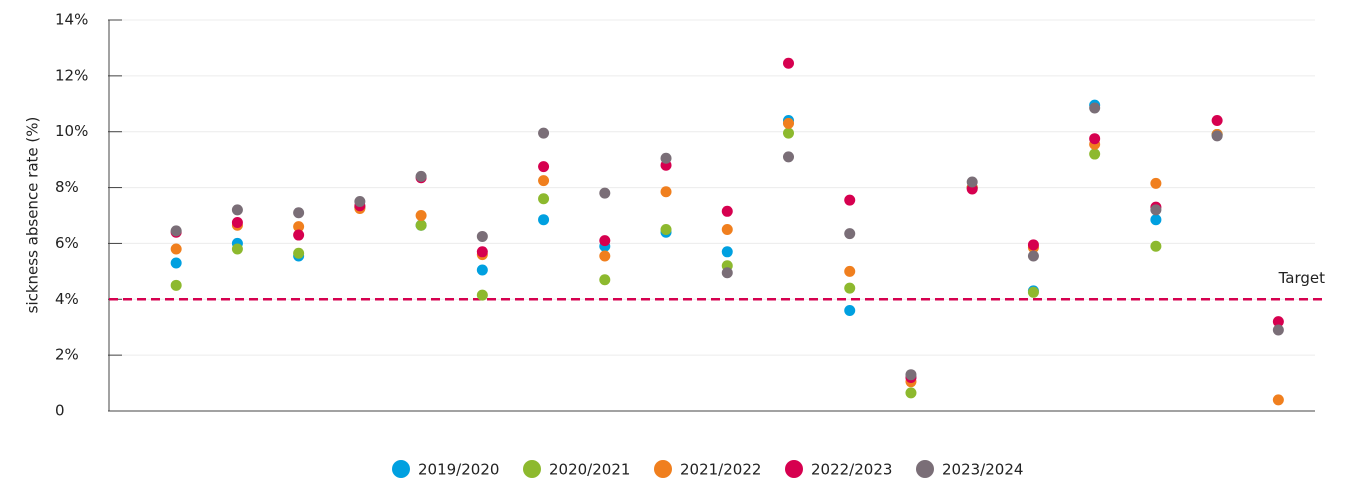 This screenshot has width=1357, height=482. Describe the element at coordinates (67, 299) in the screenshot. I see `y-tick-label: 4%` at that location.